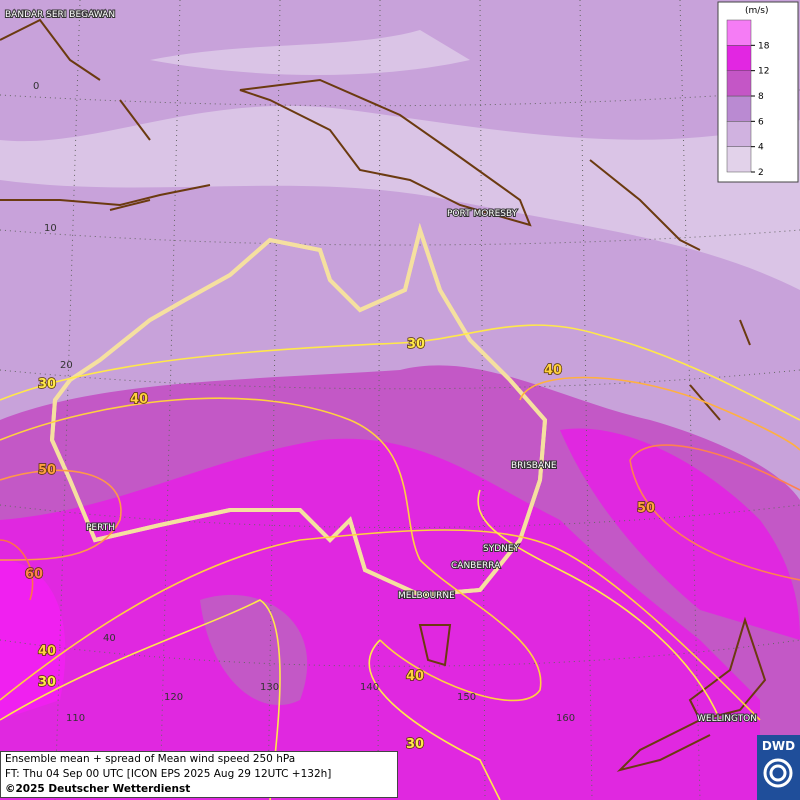 The image size is (800, 800). Describe the element at coordinates (778, 773) in the screenshot. I see `logo-icon` at that location.